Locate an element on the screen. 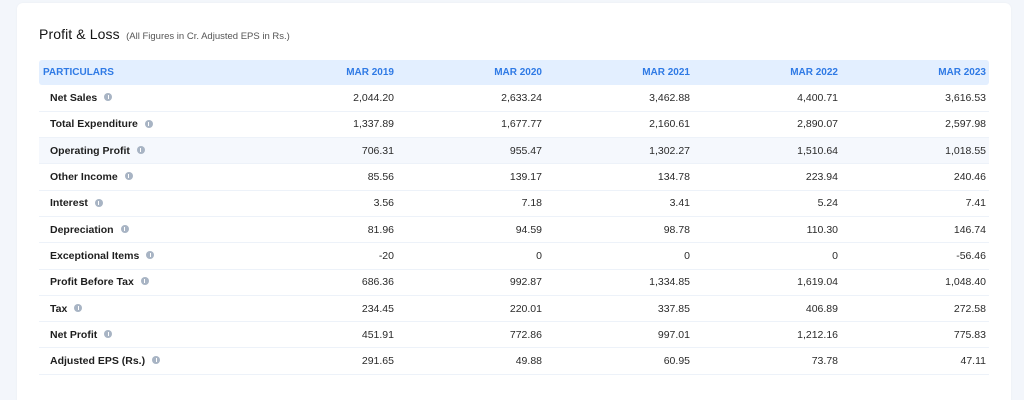 This screenshot has width=1024, height=400. cell: 1,048.40 is located at coordinates (915, 282).